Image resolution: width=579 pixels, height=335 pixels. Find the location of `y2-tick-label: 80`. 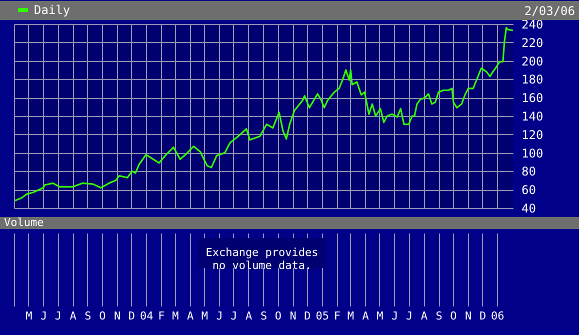

y2-tick-label: 80 is located at coordinates (529, 171).